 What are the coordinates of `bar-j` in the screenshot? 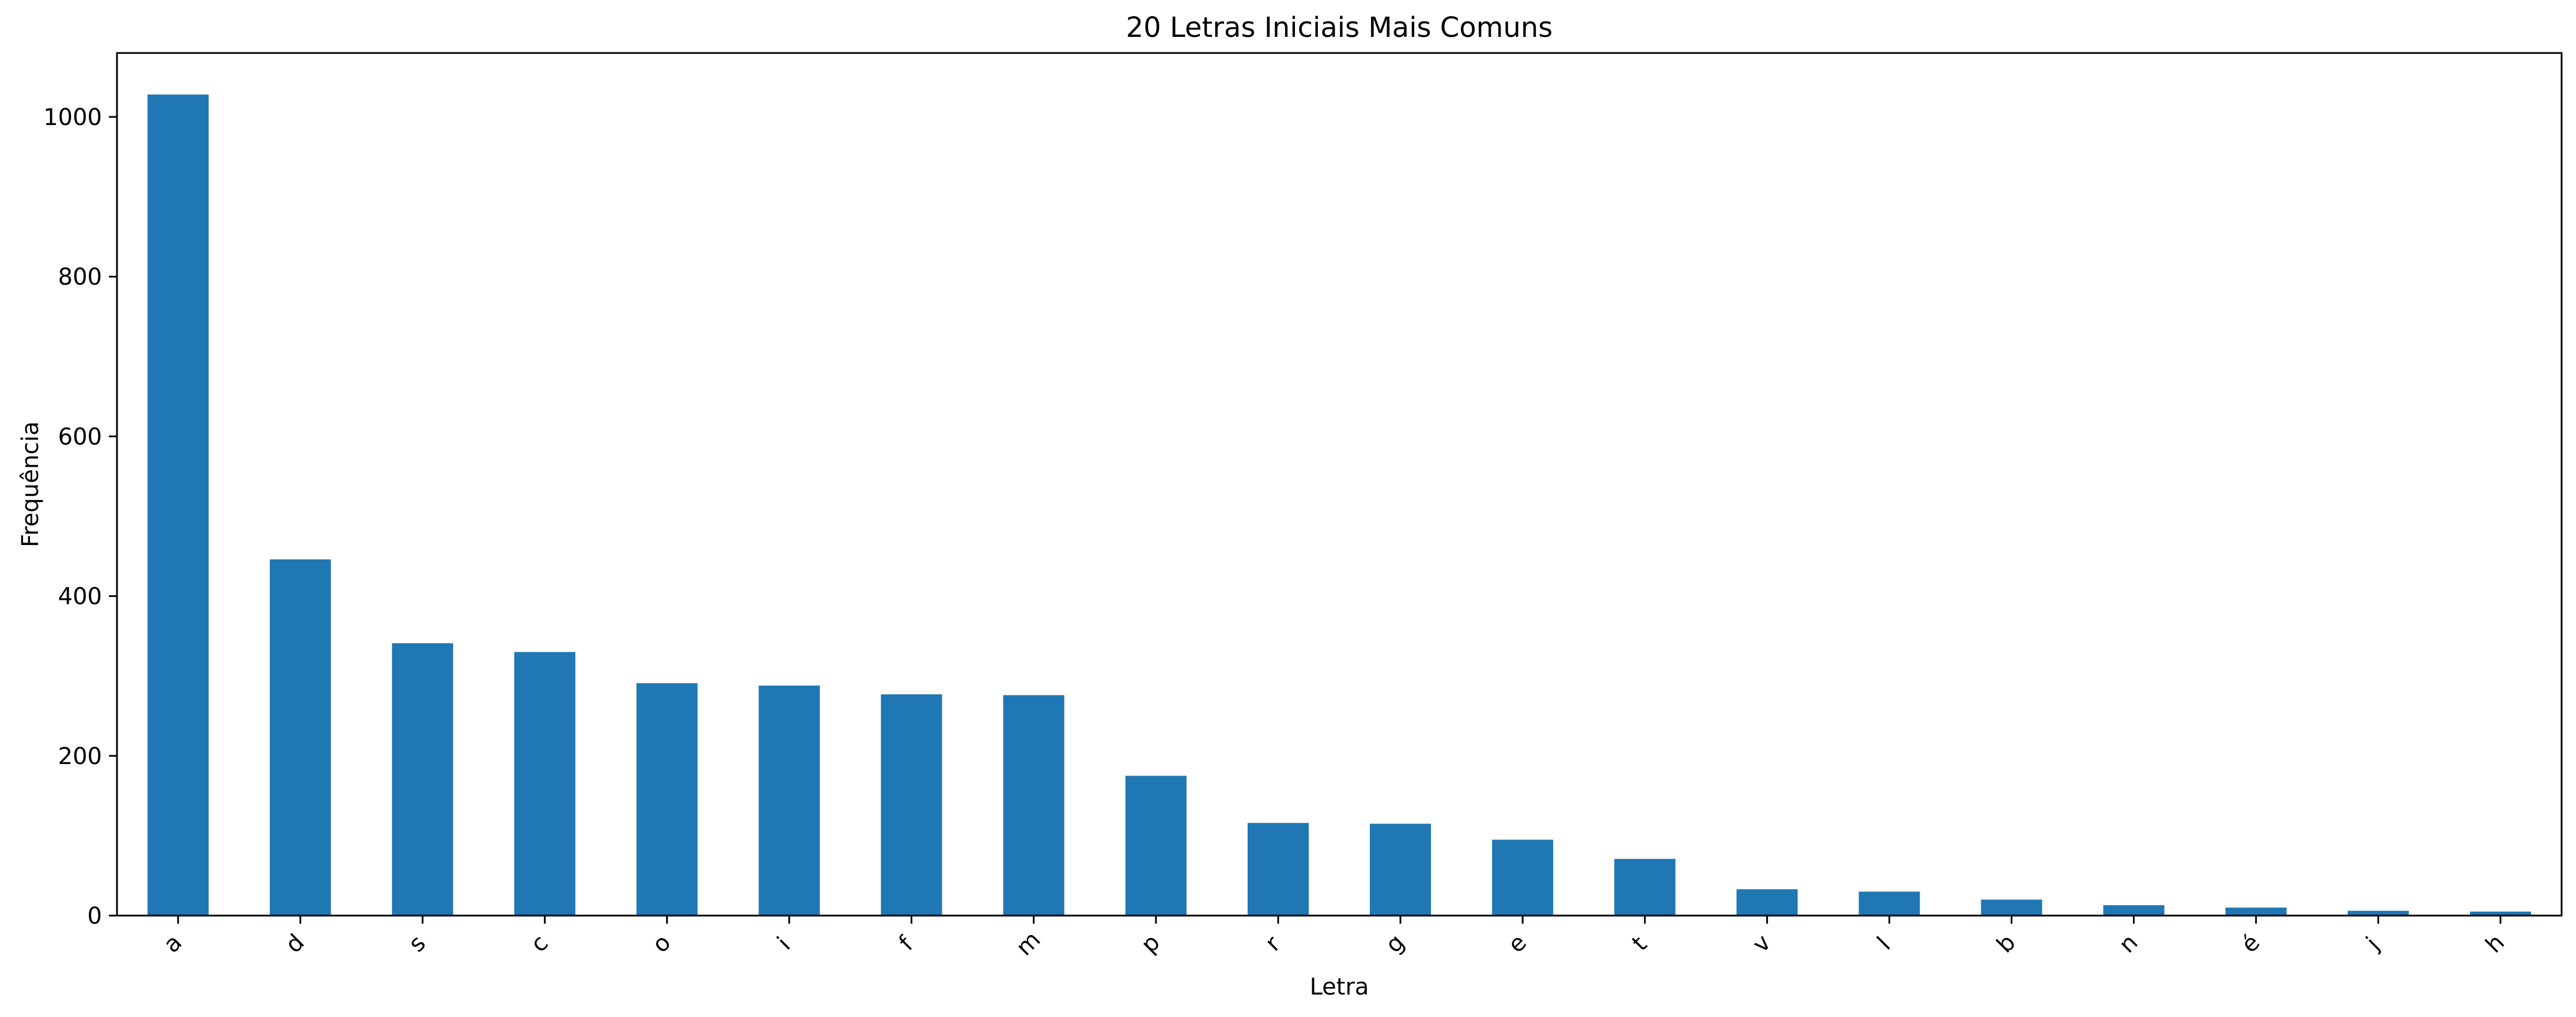 It's located at (2378, 913).